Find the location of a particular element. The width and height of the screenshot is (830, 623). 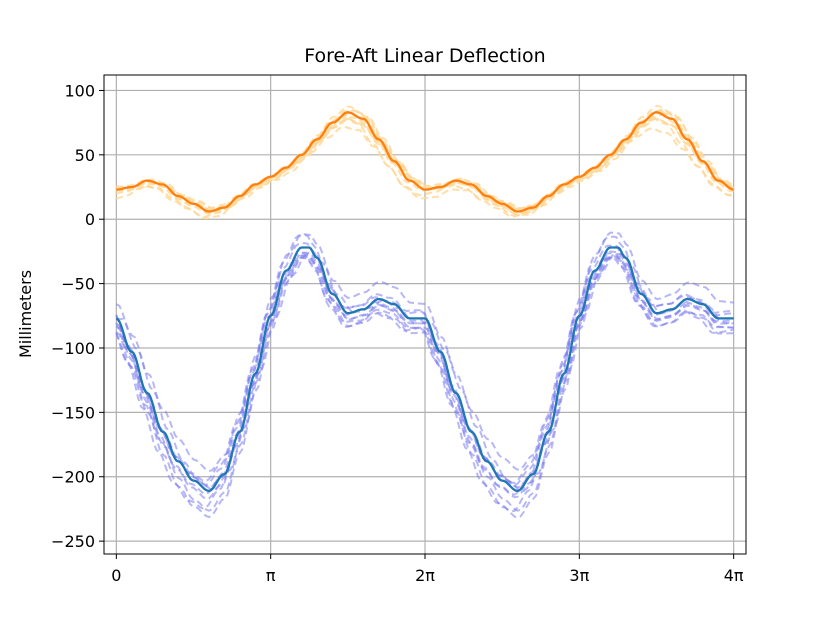

mean-line is located at coordinates (425, 162).